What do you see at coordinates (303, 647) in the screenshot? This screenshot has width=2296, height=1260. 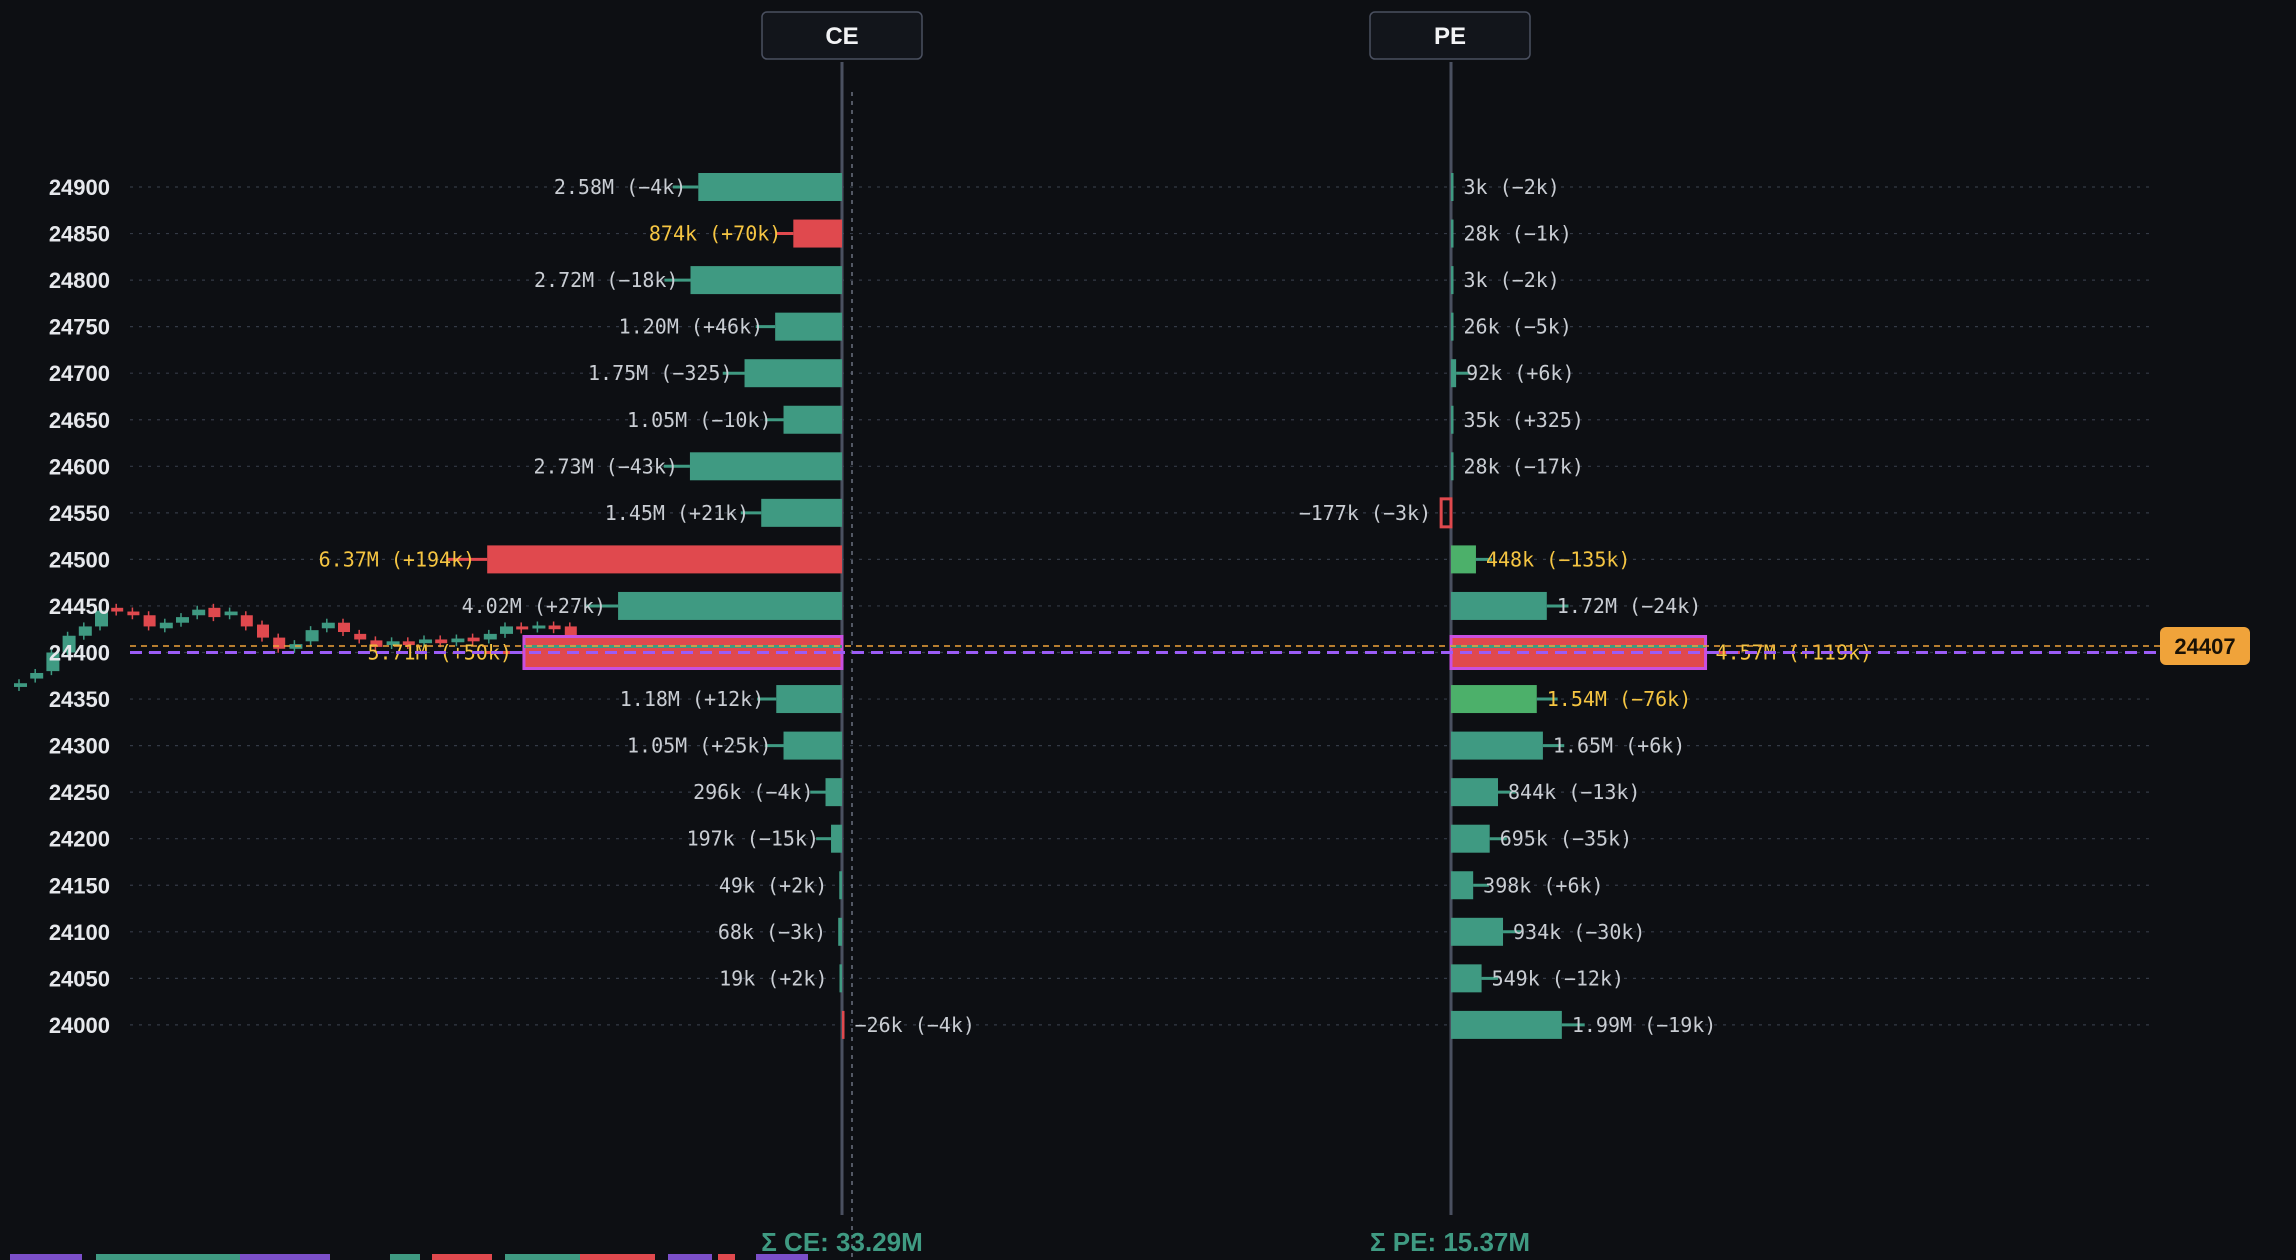 I see `price-candles` at bounding box center [303, 647].